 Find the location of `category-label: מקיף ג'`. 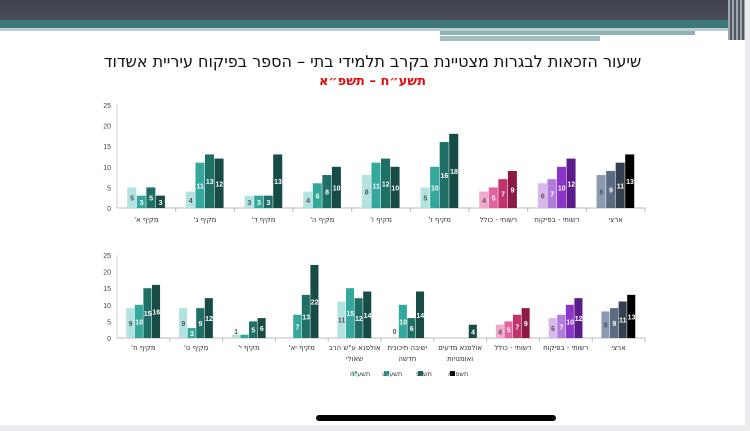

category-label: מקיף ג' is located at coordinates (205, 220).